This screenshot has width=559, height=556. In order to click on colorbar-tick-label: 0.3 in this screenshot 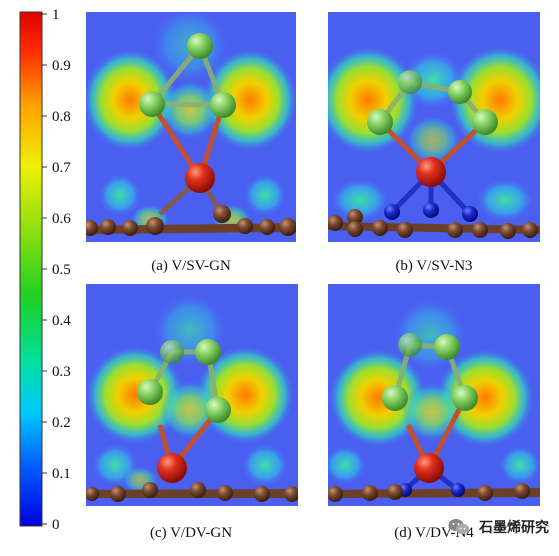, I will do `click(61, 372)`.